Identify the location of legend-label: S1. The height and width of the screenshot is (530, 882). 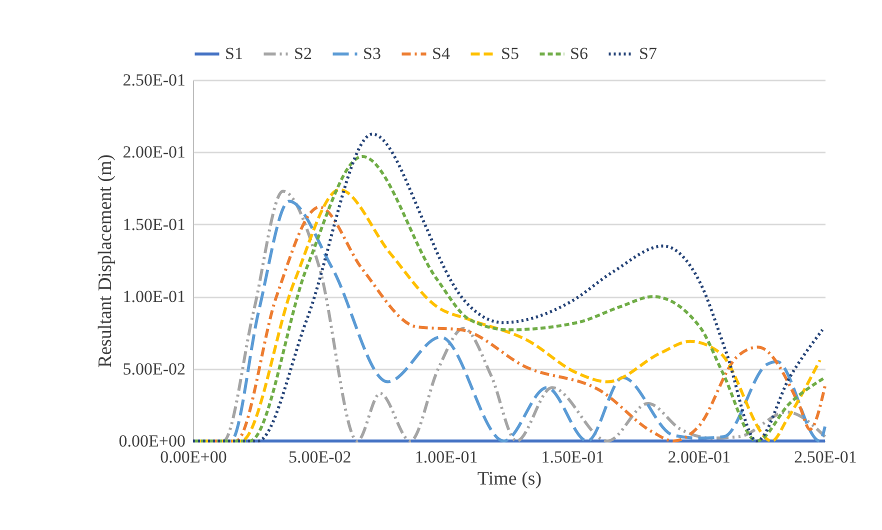
(234, 53).